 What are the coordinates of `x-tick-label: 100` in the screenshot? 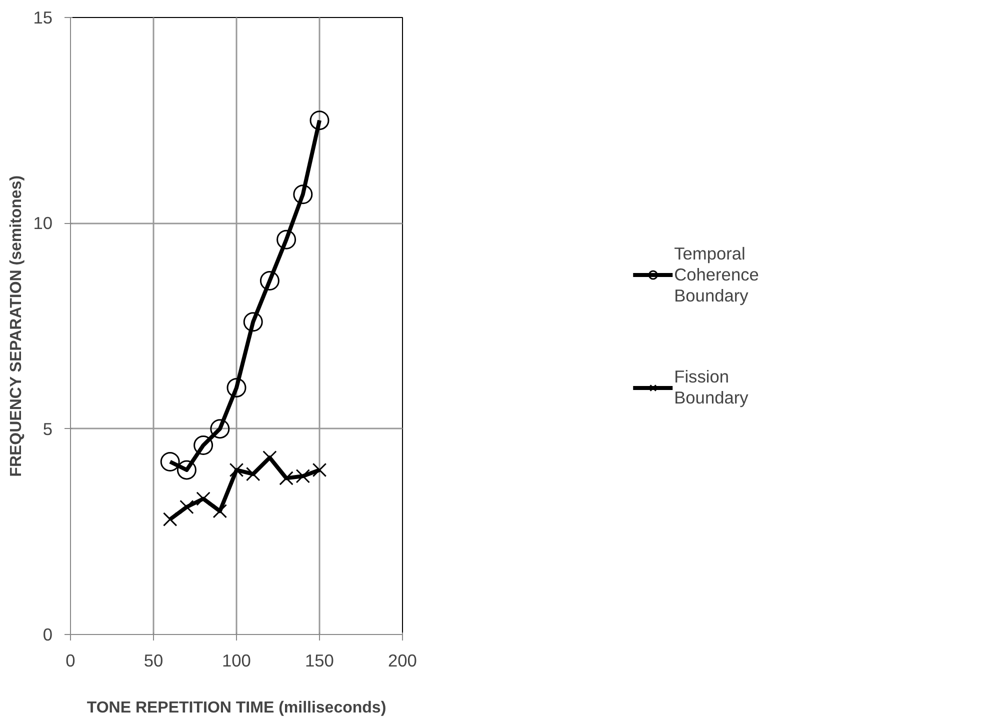 It's located at (236, 660).